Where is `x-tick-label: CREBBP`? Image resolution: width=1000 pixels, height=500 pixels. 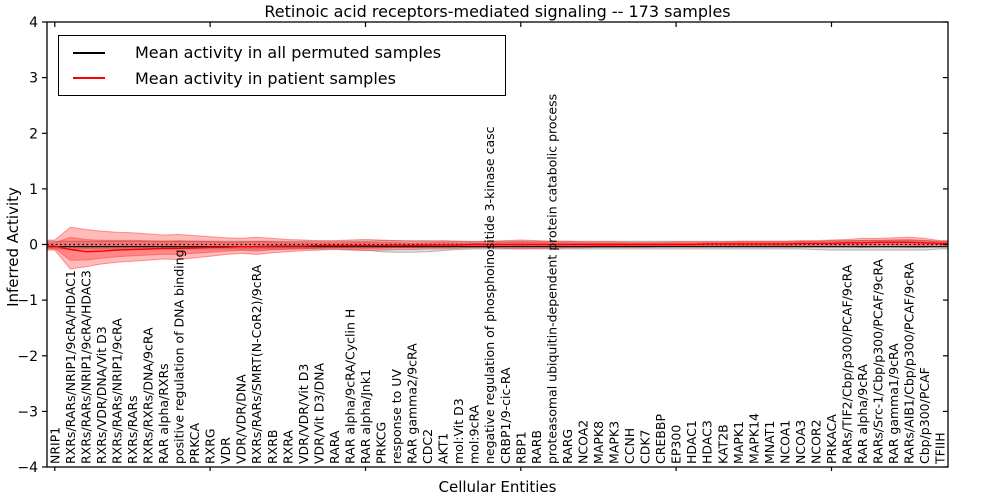 x-tick-label: CREBBP is located at coordinates (660, 439).